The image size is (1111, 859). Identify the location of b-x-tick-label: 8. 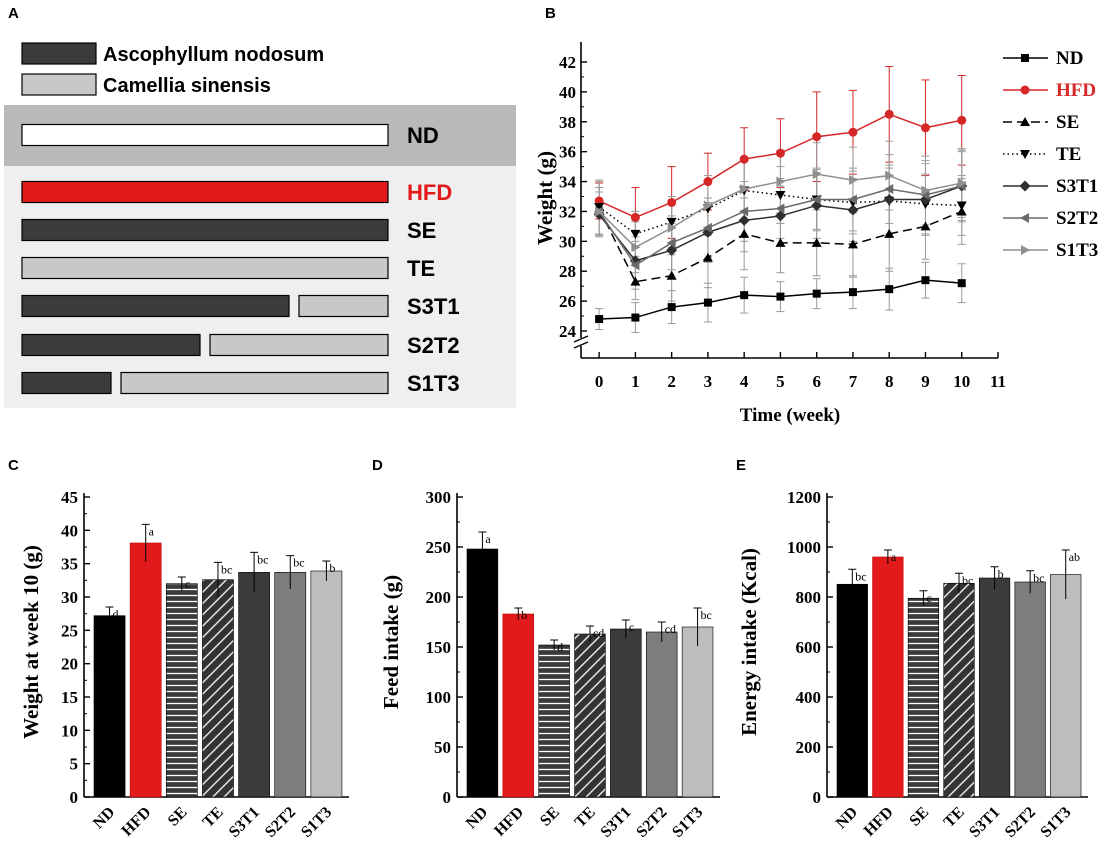
(889, 381).